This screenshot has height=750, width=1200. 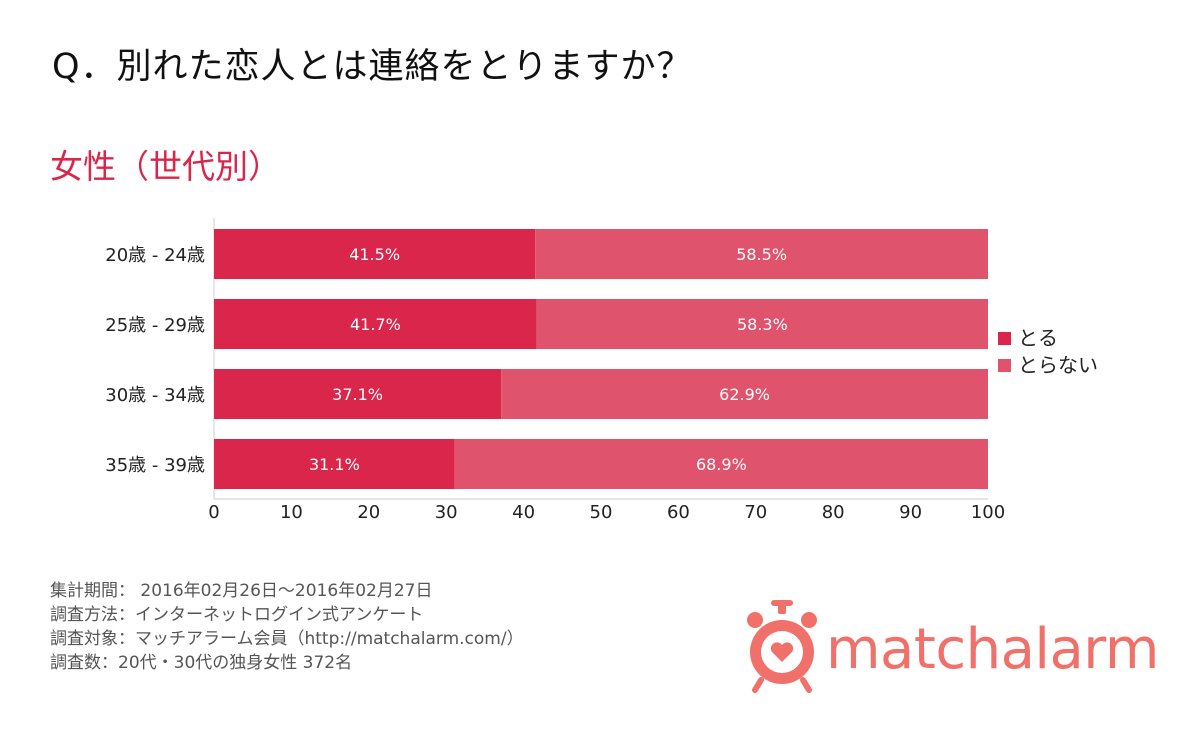 I want to click on category-label: 35歳 - 39歳, so click(x=155, y=465).